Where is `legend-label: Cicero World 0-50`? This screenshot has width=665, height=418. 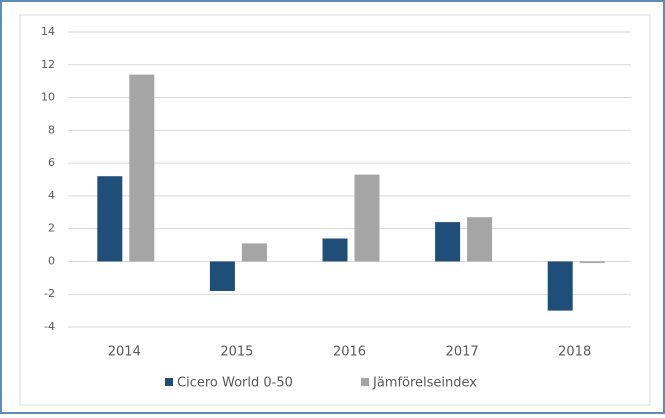
legend-label: Cicero World 0-50 is located at coordinates (235, 383).